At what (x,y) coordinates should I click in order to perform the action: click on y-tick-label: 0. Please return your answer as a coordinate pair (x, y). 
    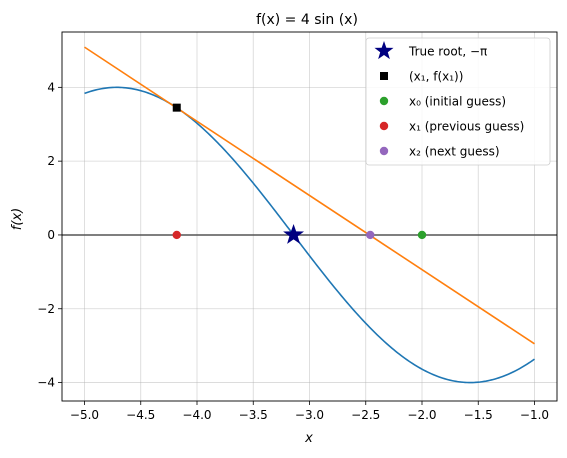
    Looking at the image, I should click on (51, 235).